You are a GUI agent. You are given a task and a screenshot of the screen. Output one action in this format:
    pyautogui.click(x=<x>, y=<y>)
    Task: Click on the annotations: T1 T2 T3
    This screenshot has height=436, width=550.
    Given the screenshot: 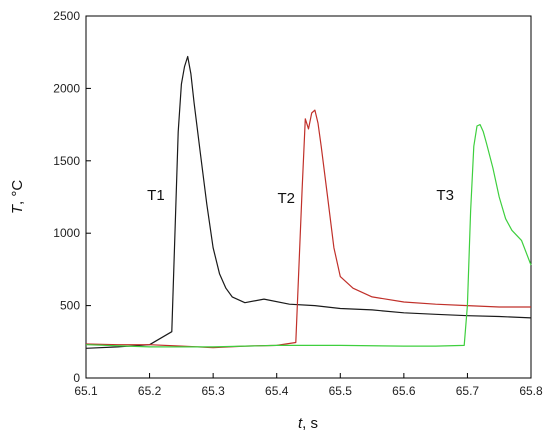 What is the action you would take?
    pyautogui.click(x=300, y=197)
    